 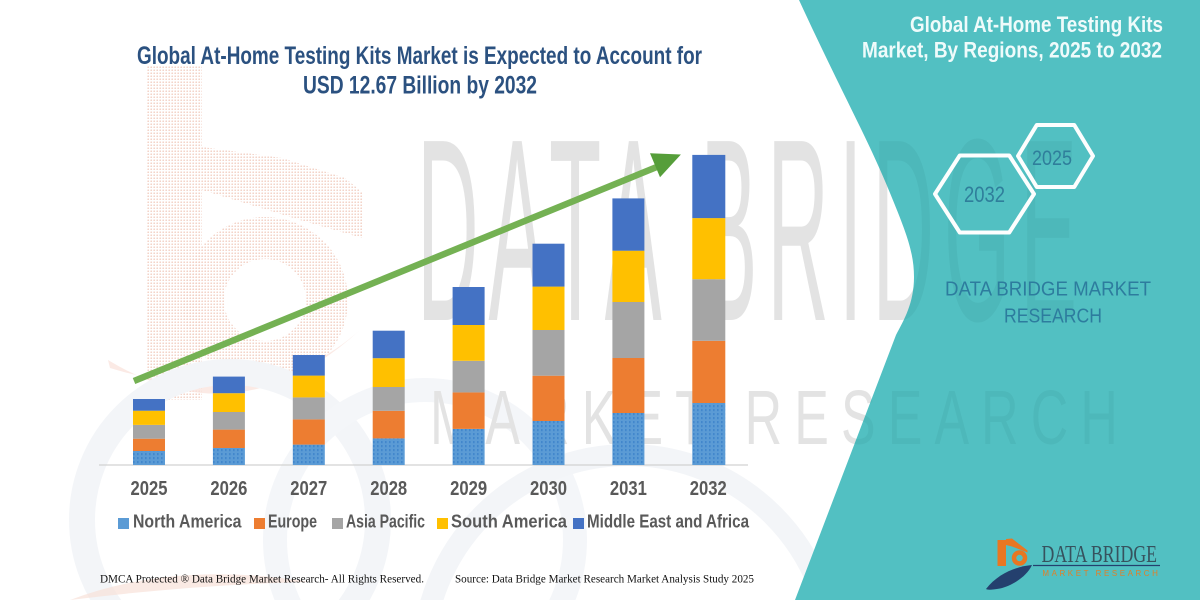 What do you see at coordinates (385, 522) in the screenshot?
I see `svg-text: Asia Pacific` at bounding box center [385, 522].